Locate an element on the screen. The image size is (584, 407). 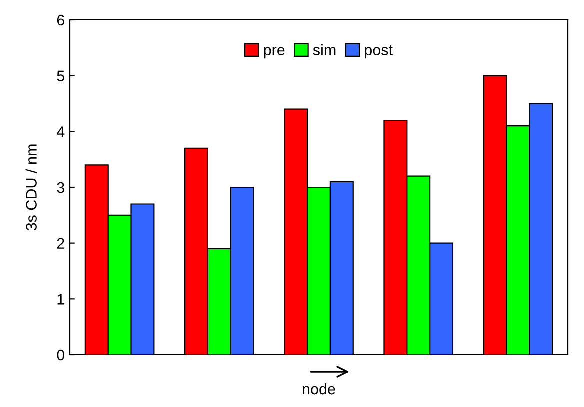
y-tick-label: 6 is located at coordinates (60, 20).